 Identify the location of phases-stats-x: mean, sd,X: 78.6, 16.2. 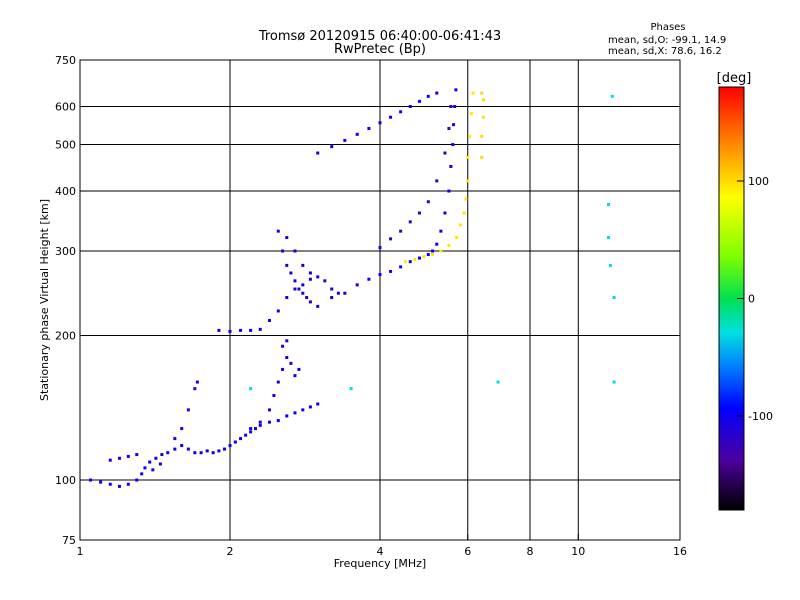
(665, 51).